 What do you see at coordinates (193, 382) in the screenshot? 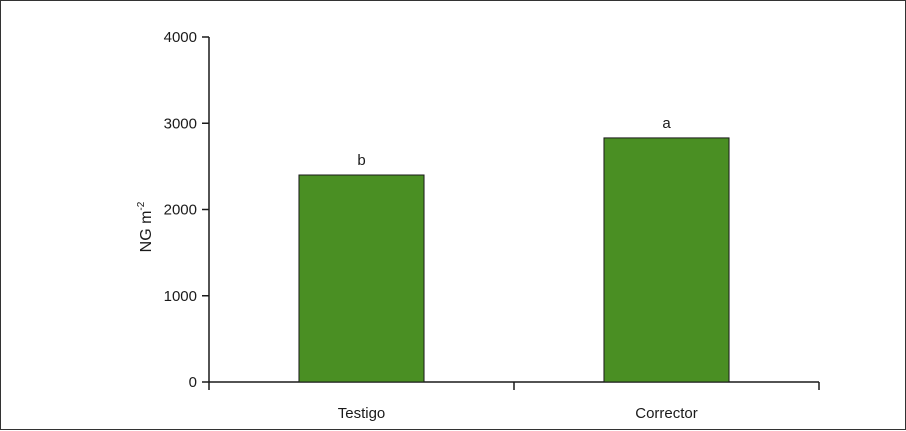
I see `y-tick-label: 0` at bounding box center [193, 382].